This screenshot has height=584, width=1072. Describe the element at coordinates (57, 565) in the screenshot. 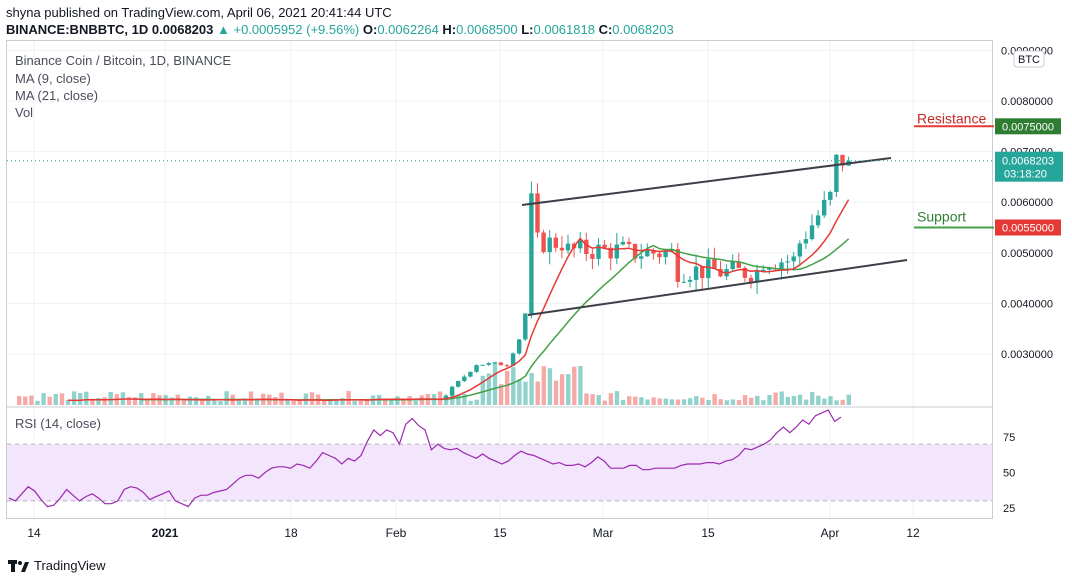

I see `tradingview-logo: TradingView` at that location.